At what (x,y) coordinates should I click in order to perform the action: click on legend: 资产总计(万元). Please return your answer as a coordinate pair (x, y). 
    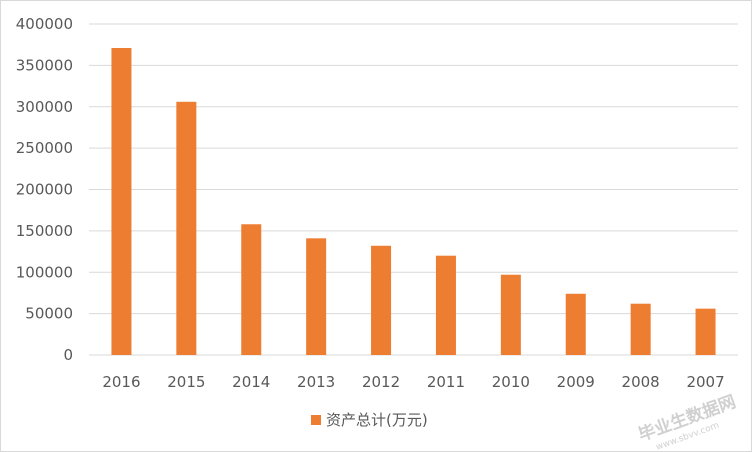
    Looking at the image, I should click on (369, 420).